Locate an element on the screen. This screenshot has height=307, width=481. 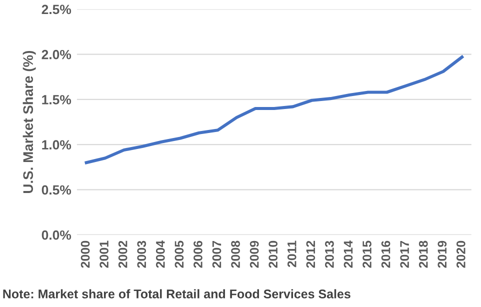
y-axis-title: U.S. Market Share (%) is located at coordinates (29, 121).